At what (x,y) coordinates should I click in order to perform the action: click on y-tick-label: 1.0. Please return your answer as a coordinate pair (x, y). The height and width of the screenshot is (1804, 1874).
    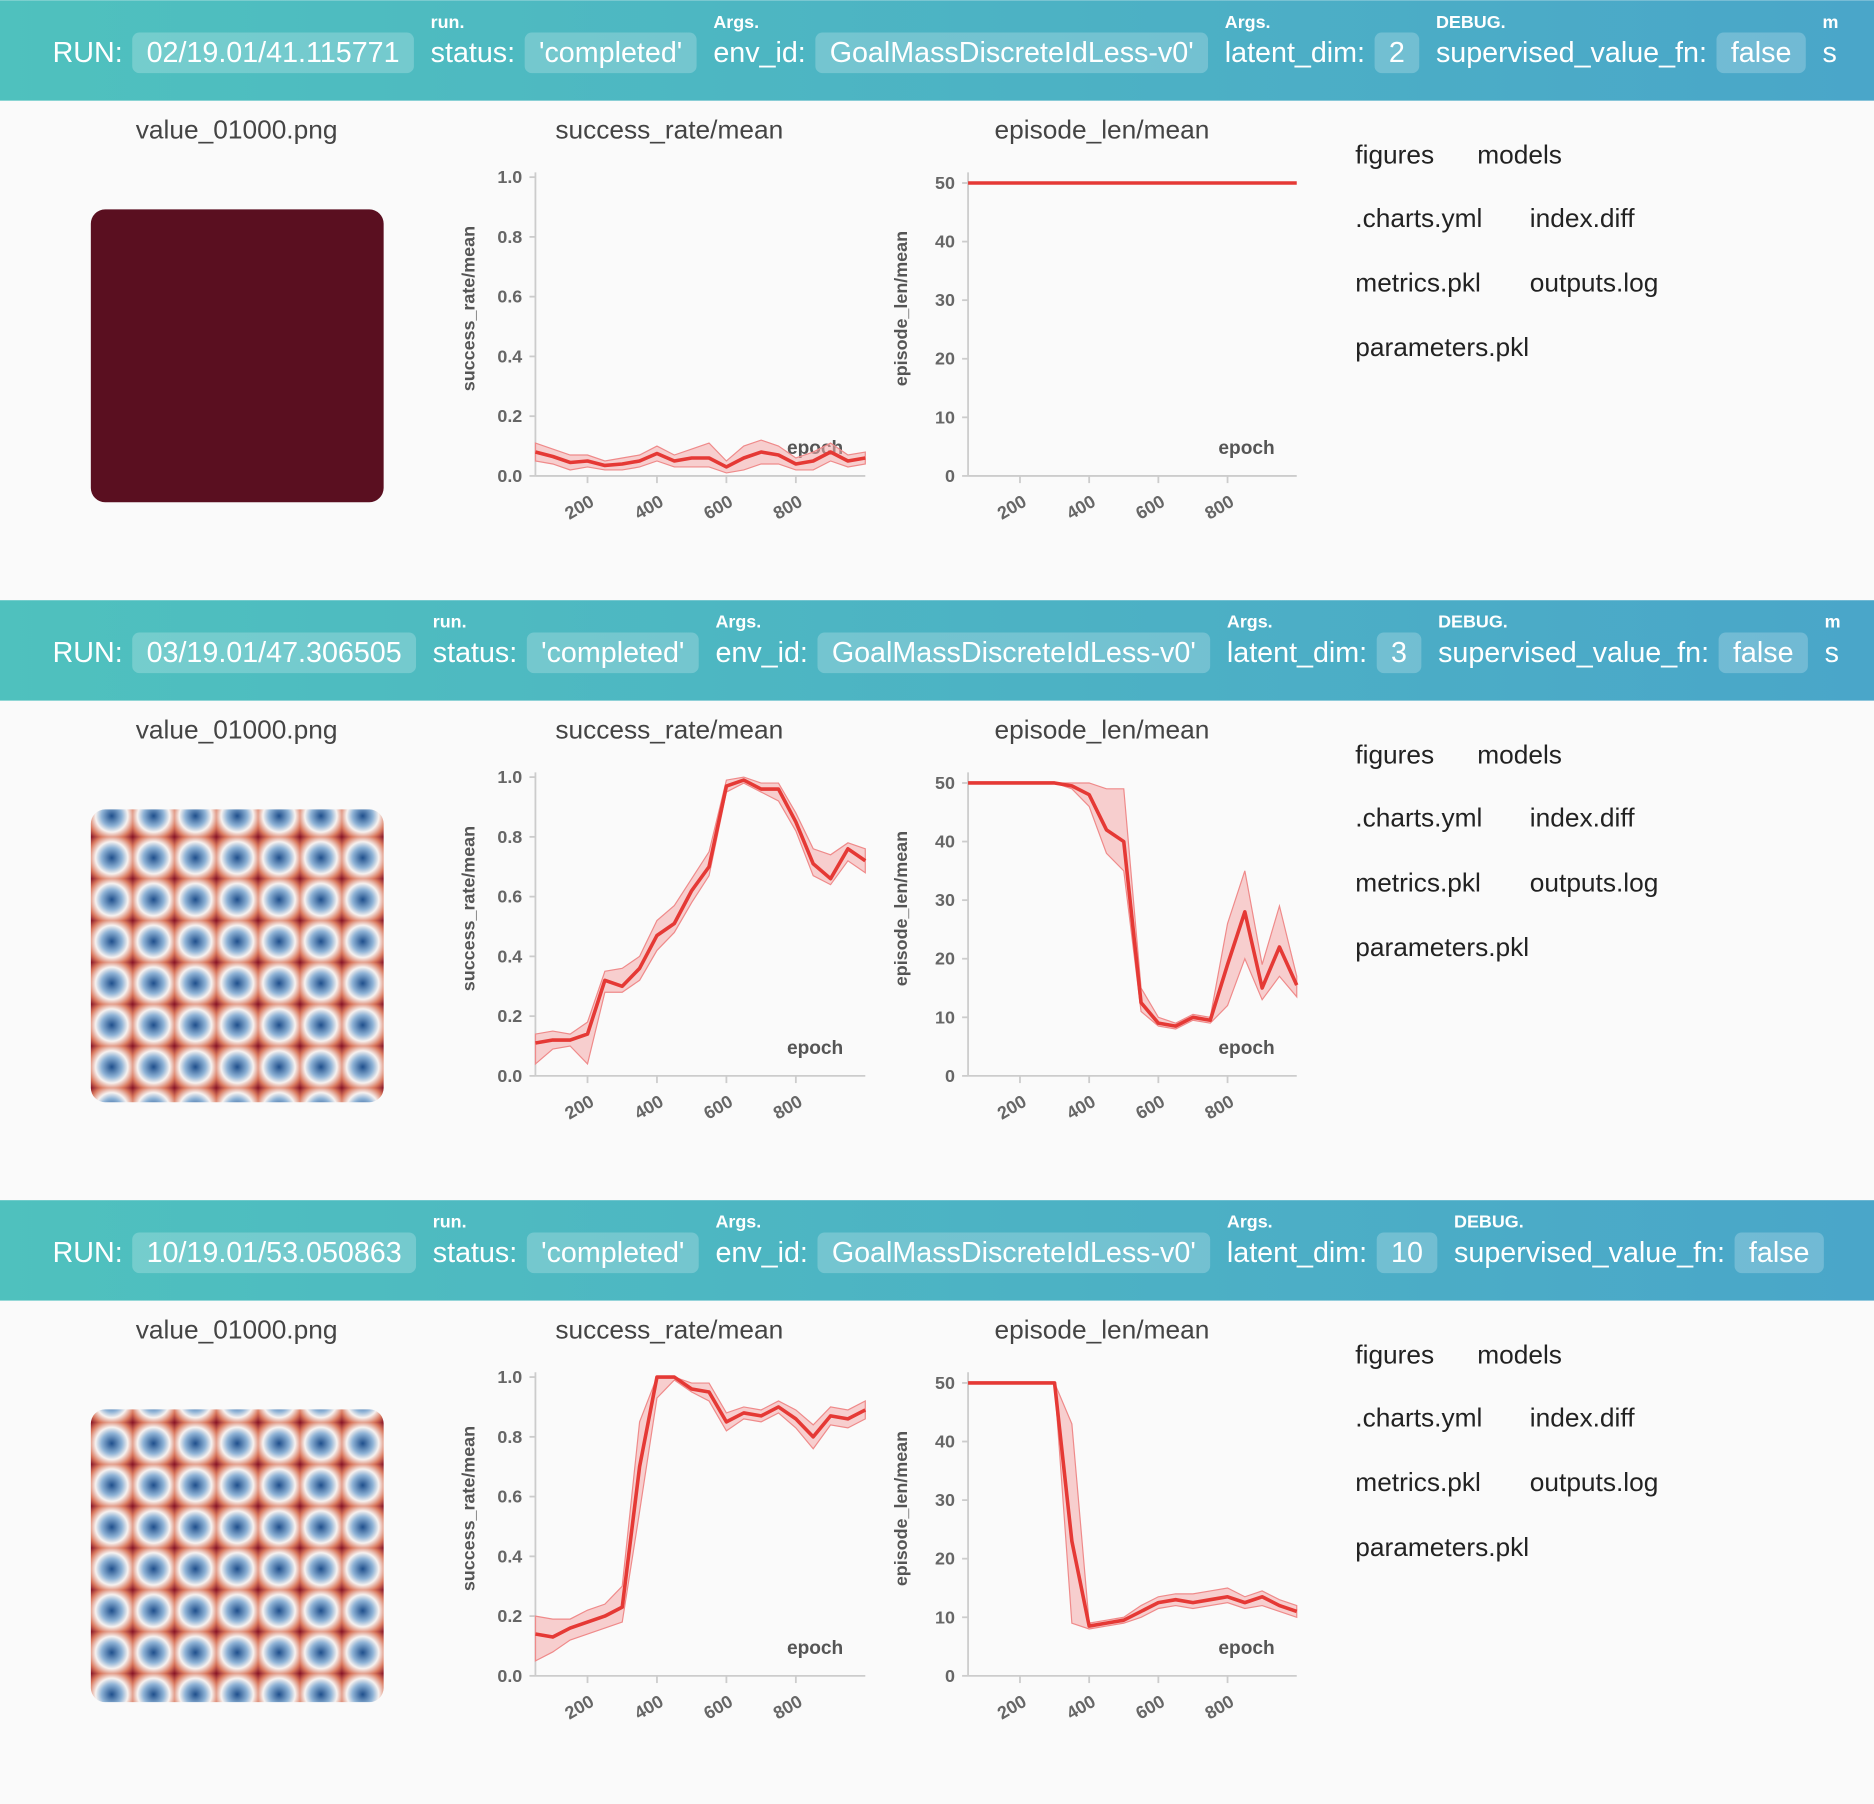
    Looking at the image, I should click on (509, 777).